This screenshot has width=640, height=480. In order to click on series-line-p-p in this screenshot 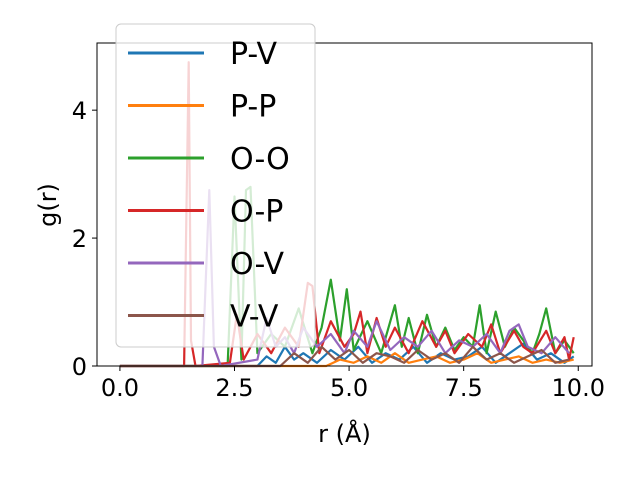, I will do `click(346, 360)`.